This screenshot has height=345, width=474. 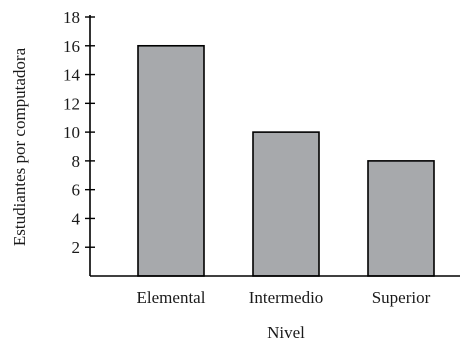 I want to click on y-axis-title: Estudiantes por computadora, so click(x=19, y=146).